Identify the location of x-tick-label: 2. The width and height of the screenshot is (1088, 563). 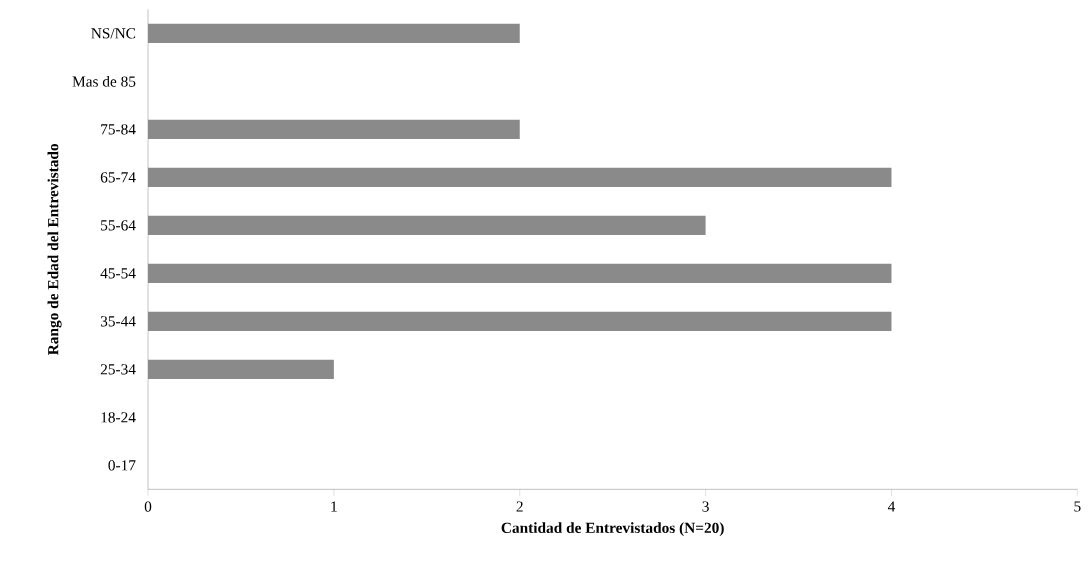
(519, 506).